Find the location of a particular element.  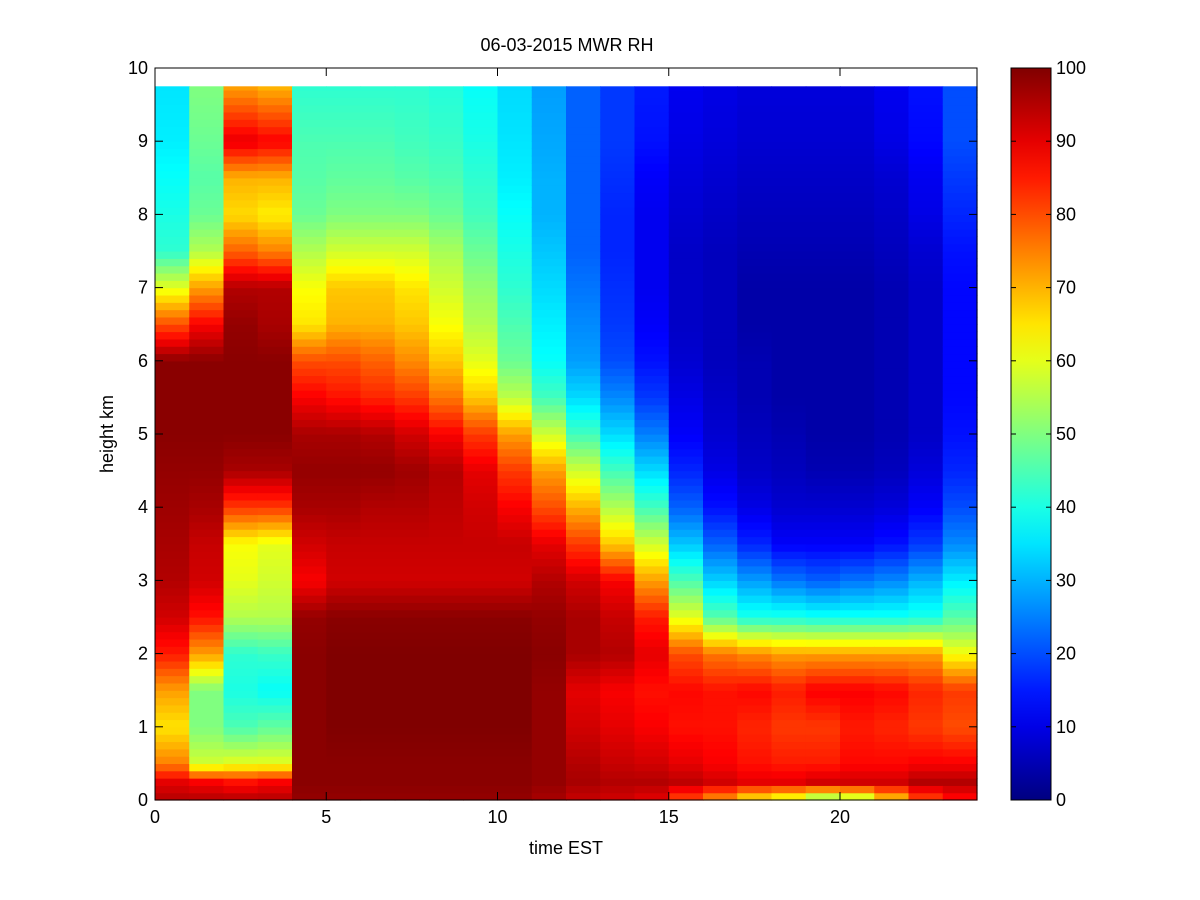

colorbar is located at coordinates (1031, 434).